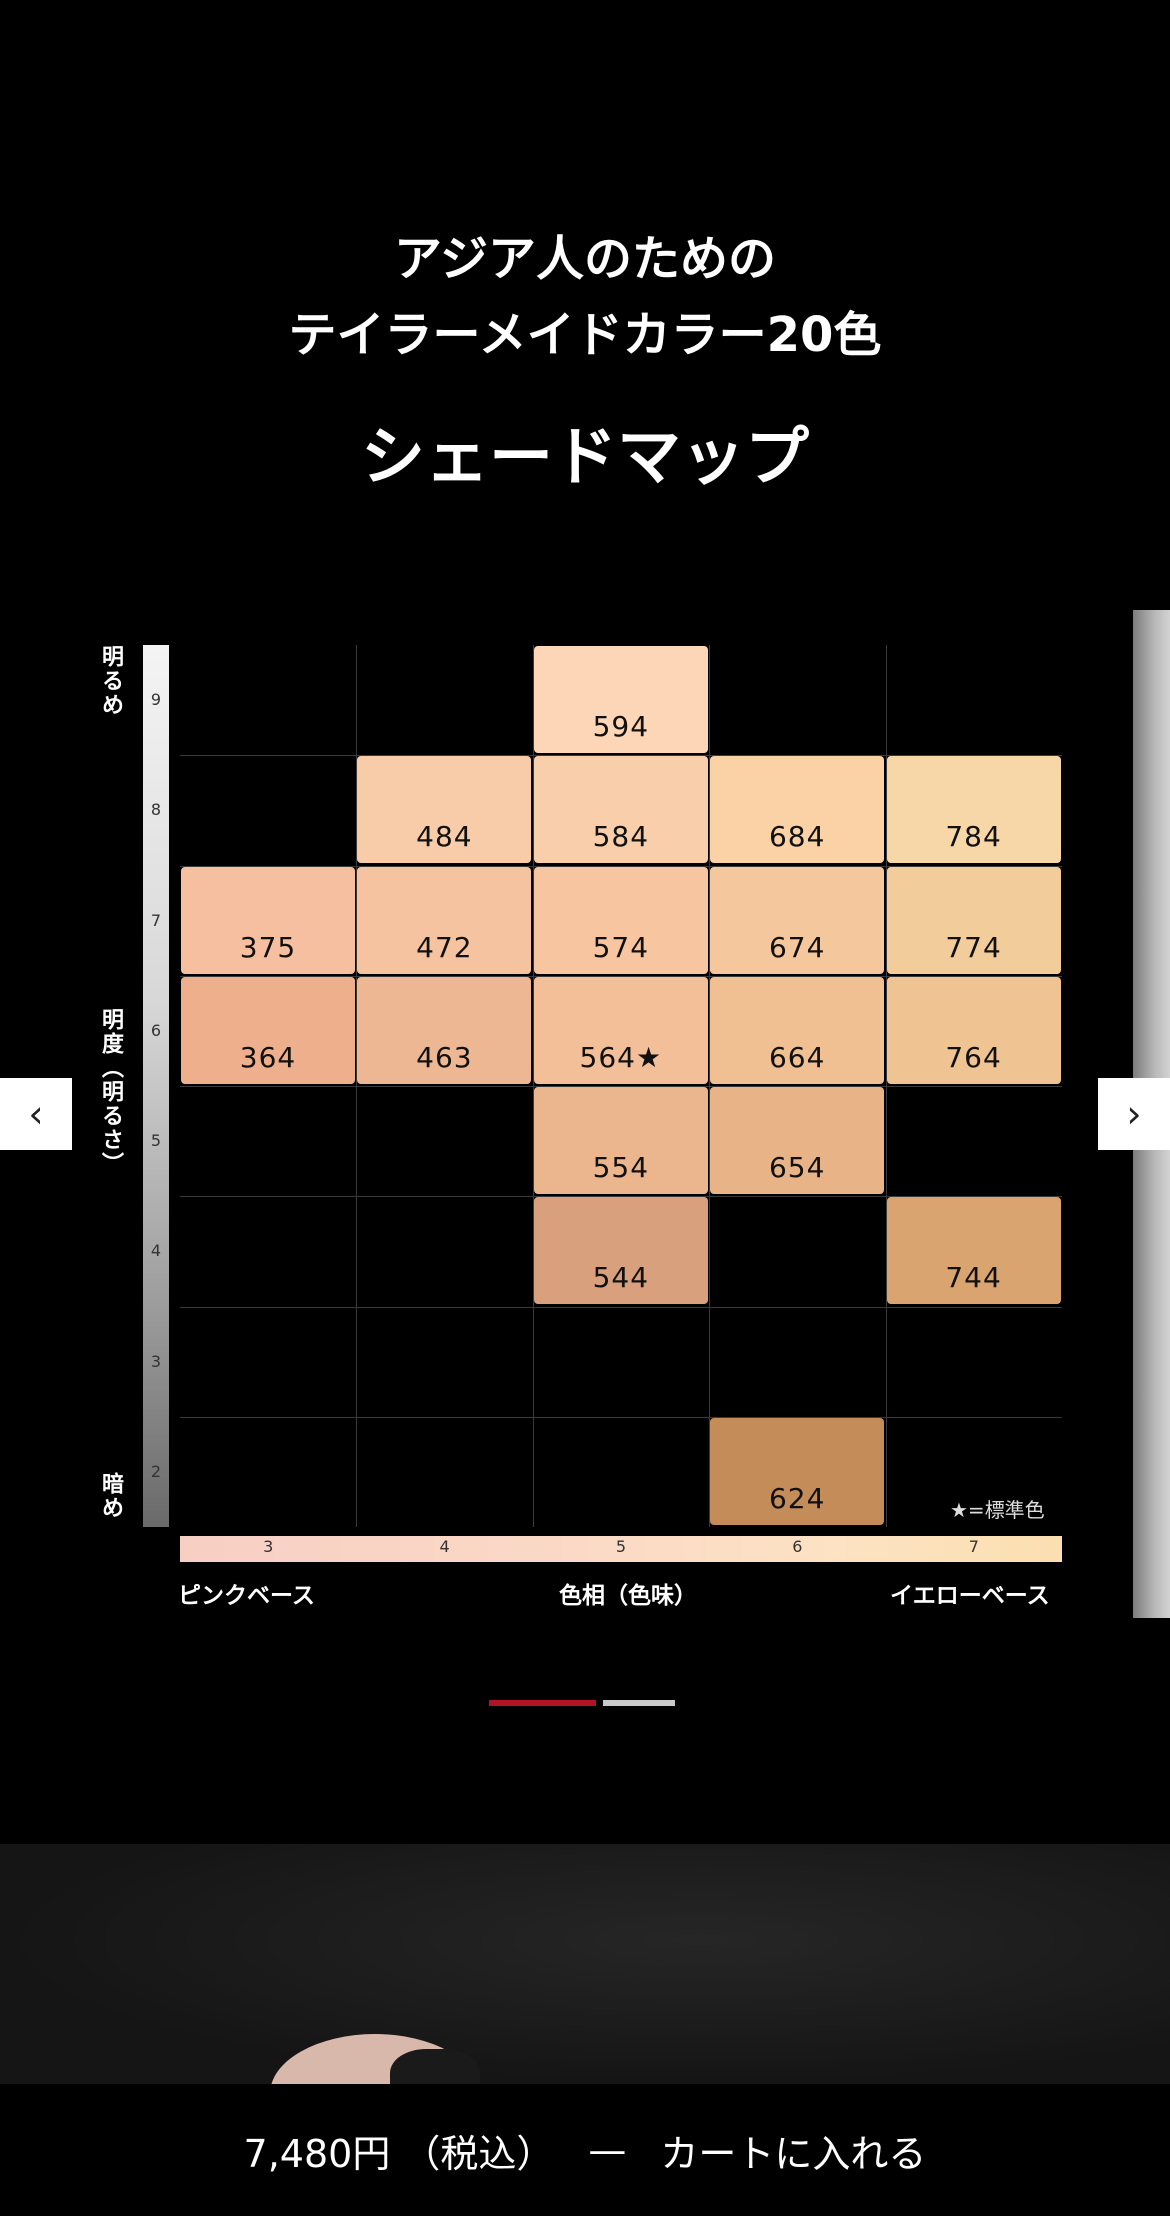  Describe the element at coordinates (973, 947) in the screenshot. I see `shade-code: 774` at that location.